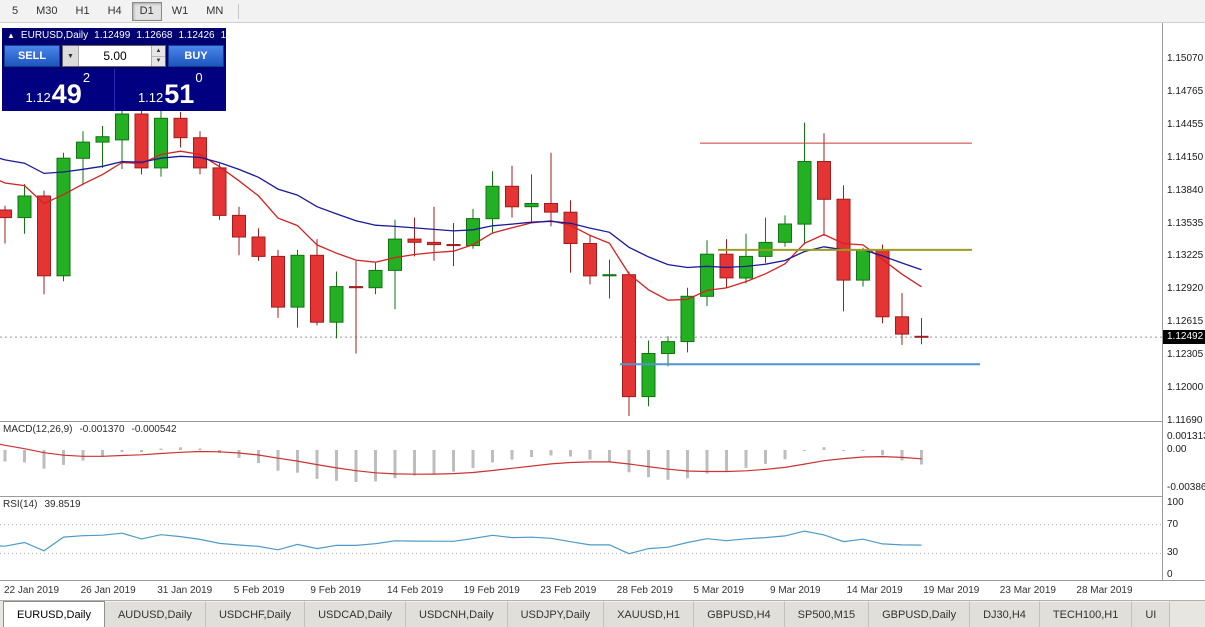 This screenshot has width=1205, height=627. What do you see at coordinates (102, 429) in the screenshot?
I see `macd-value-main: -0.001370` at bounding box center [102, 429].